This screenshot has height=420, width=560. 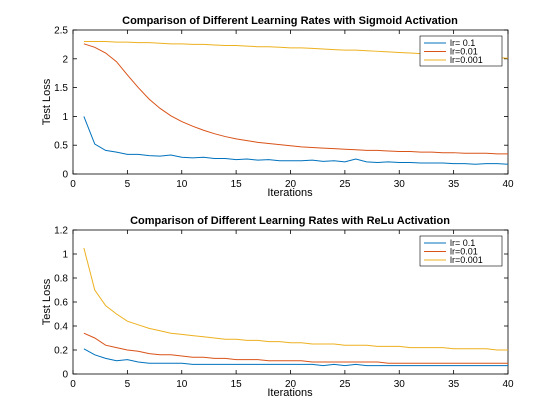 I want to click on y-tick-label: 0.8, so click(x=61, y=279).